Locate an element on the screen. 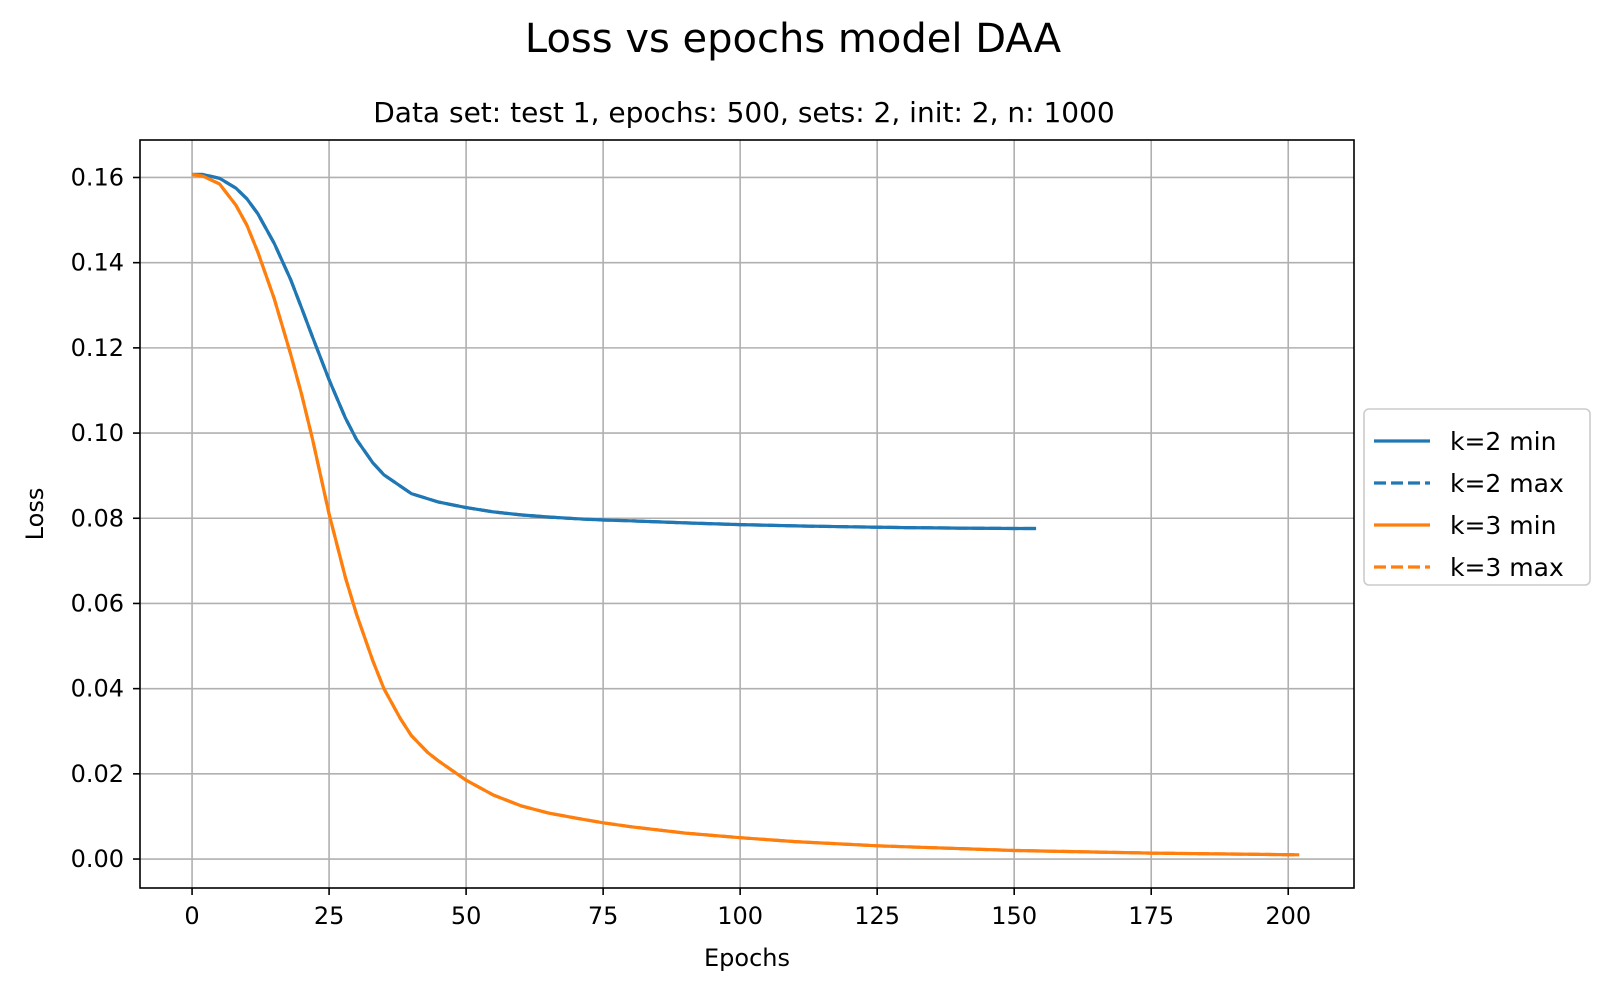 The width and height of the screenshot is (1598, 992). legend-item: k=3 min is located at coordinates (1465, 525).